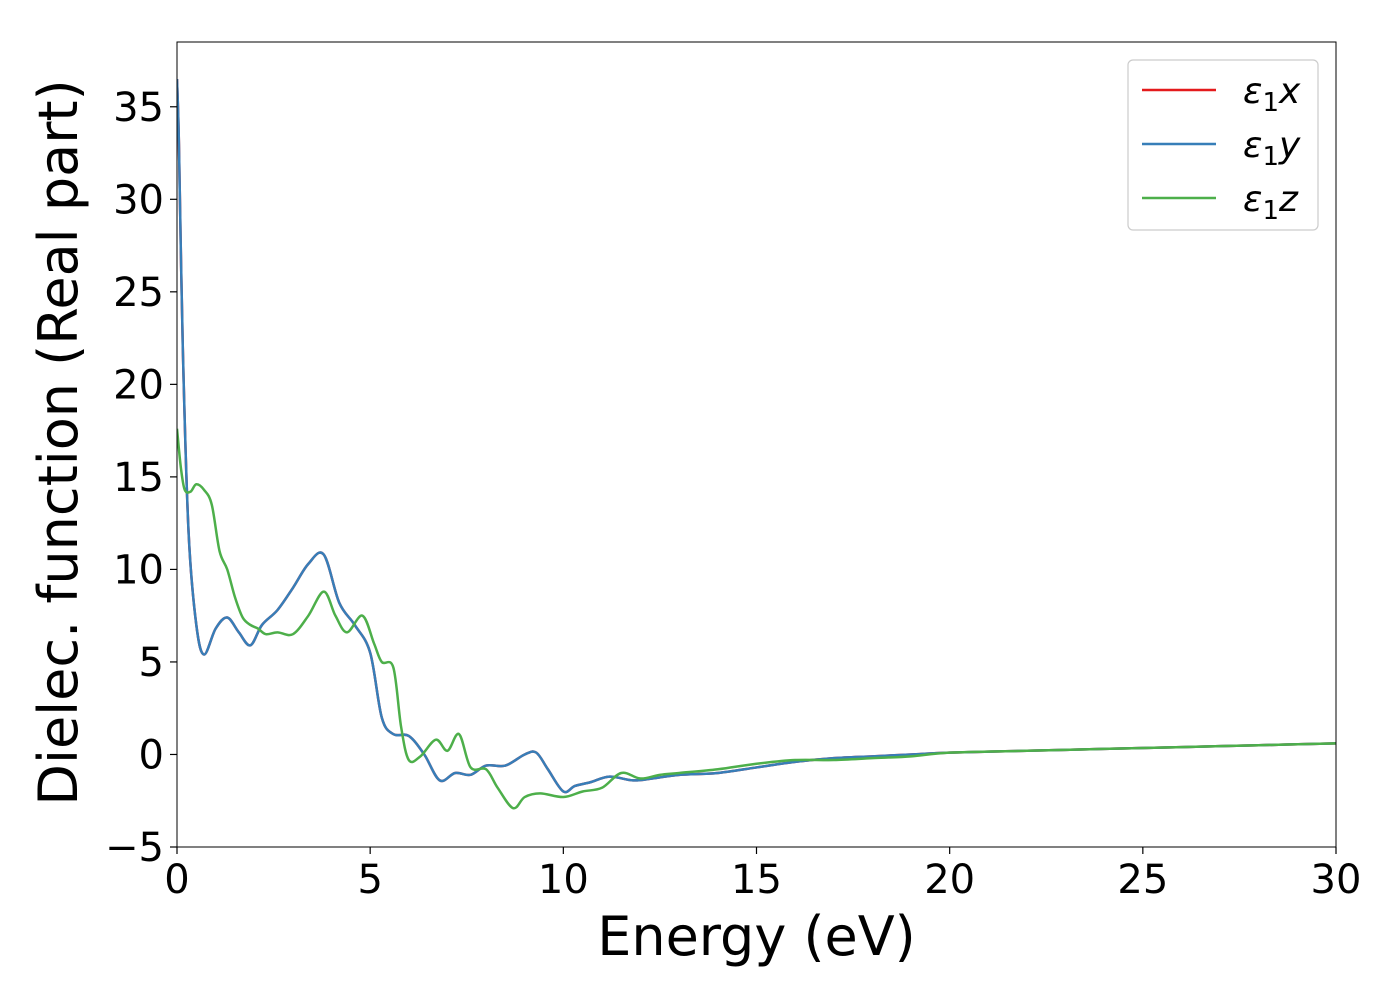 The width and height of the screenshot is (1400, 1000). I want to click on y-tick-label: 25, so click(138, 293).